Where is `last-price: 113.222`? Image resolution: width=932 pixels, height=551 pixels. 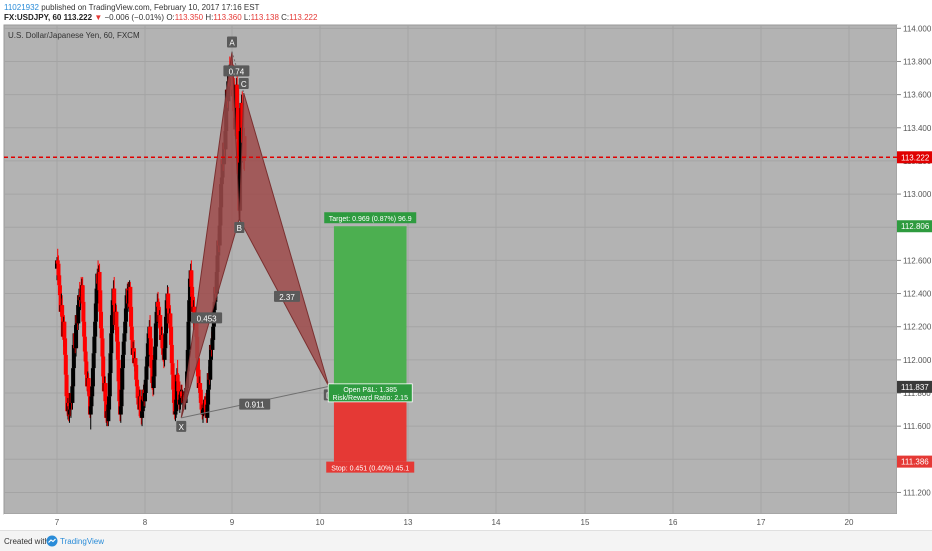 last-price: 113.222 is located at coordinates (78, 17).